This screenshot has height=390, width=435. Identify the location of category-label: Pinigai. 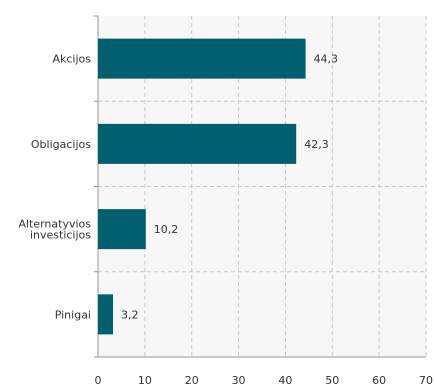
(73, 314).